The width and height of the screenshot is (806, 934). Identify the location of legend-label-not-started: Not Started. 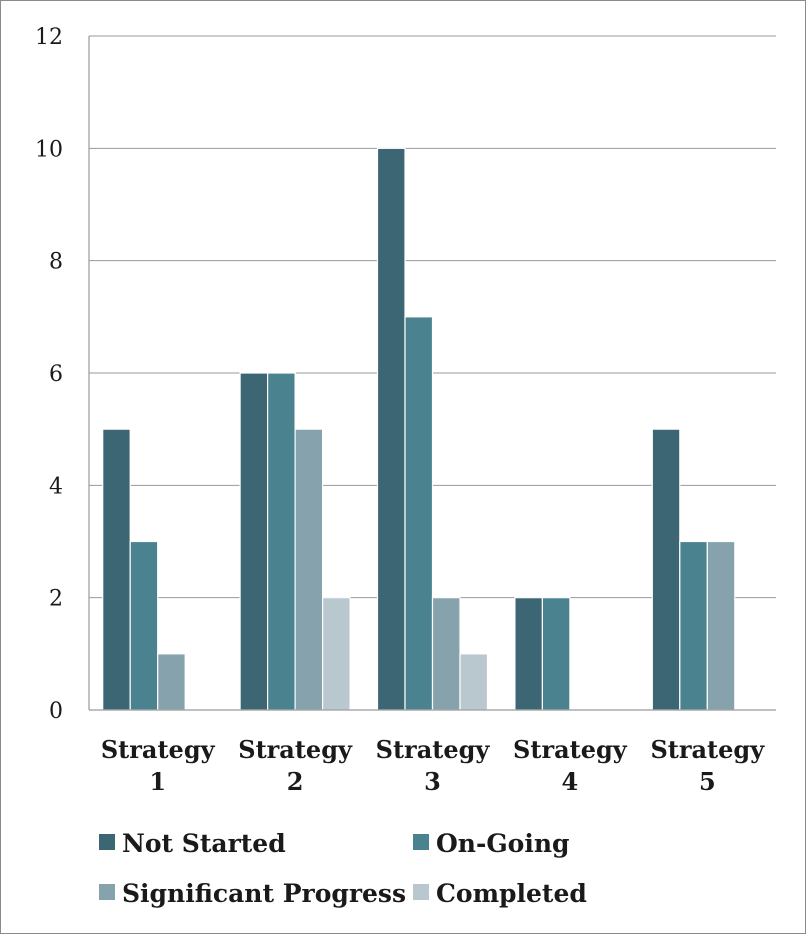
(204, 843).